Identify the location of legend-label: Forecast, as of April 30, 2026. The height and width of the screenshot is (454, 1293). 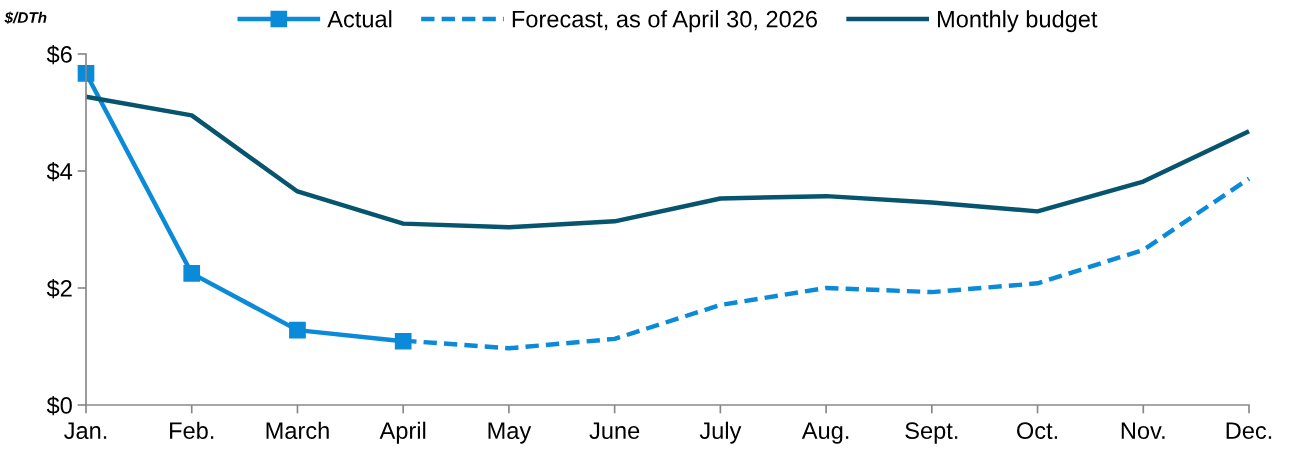
(664, 21).